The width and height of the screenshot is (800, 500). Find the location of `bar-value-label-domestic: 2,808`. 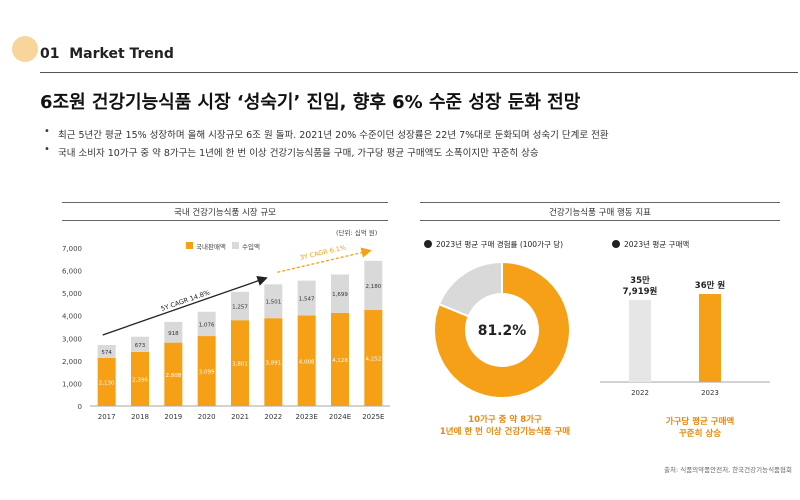

bar-value-label-domestic: 2,808 is located at coordinates (173, 376).